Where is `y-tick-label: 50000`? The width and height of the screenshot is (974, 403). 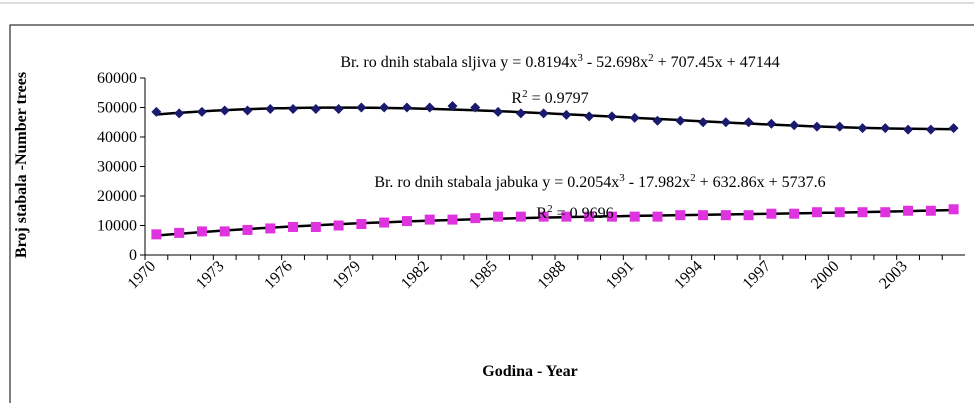
y-tick-label: 50000 is located at coordinates (117, 108).